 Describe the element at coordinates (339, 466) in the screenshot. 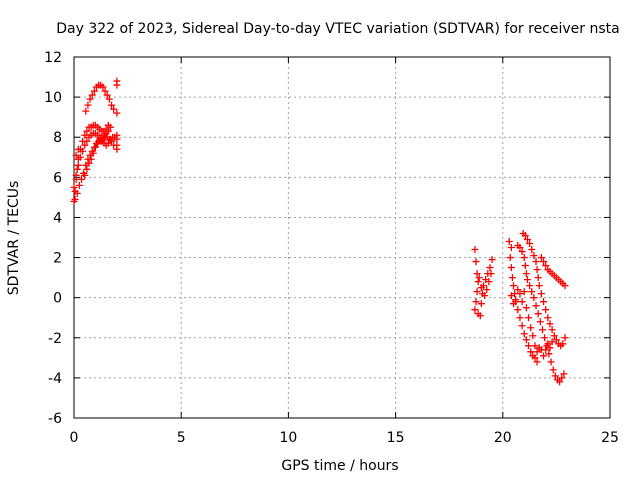

I see `x-axis-label: GPS time / hours` at that location.